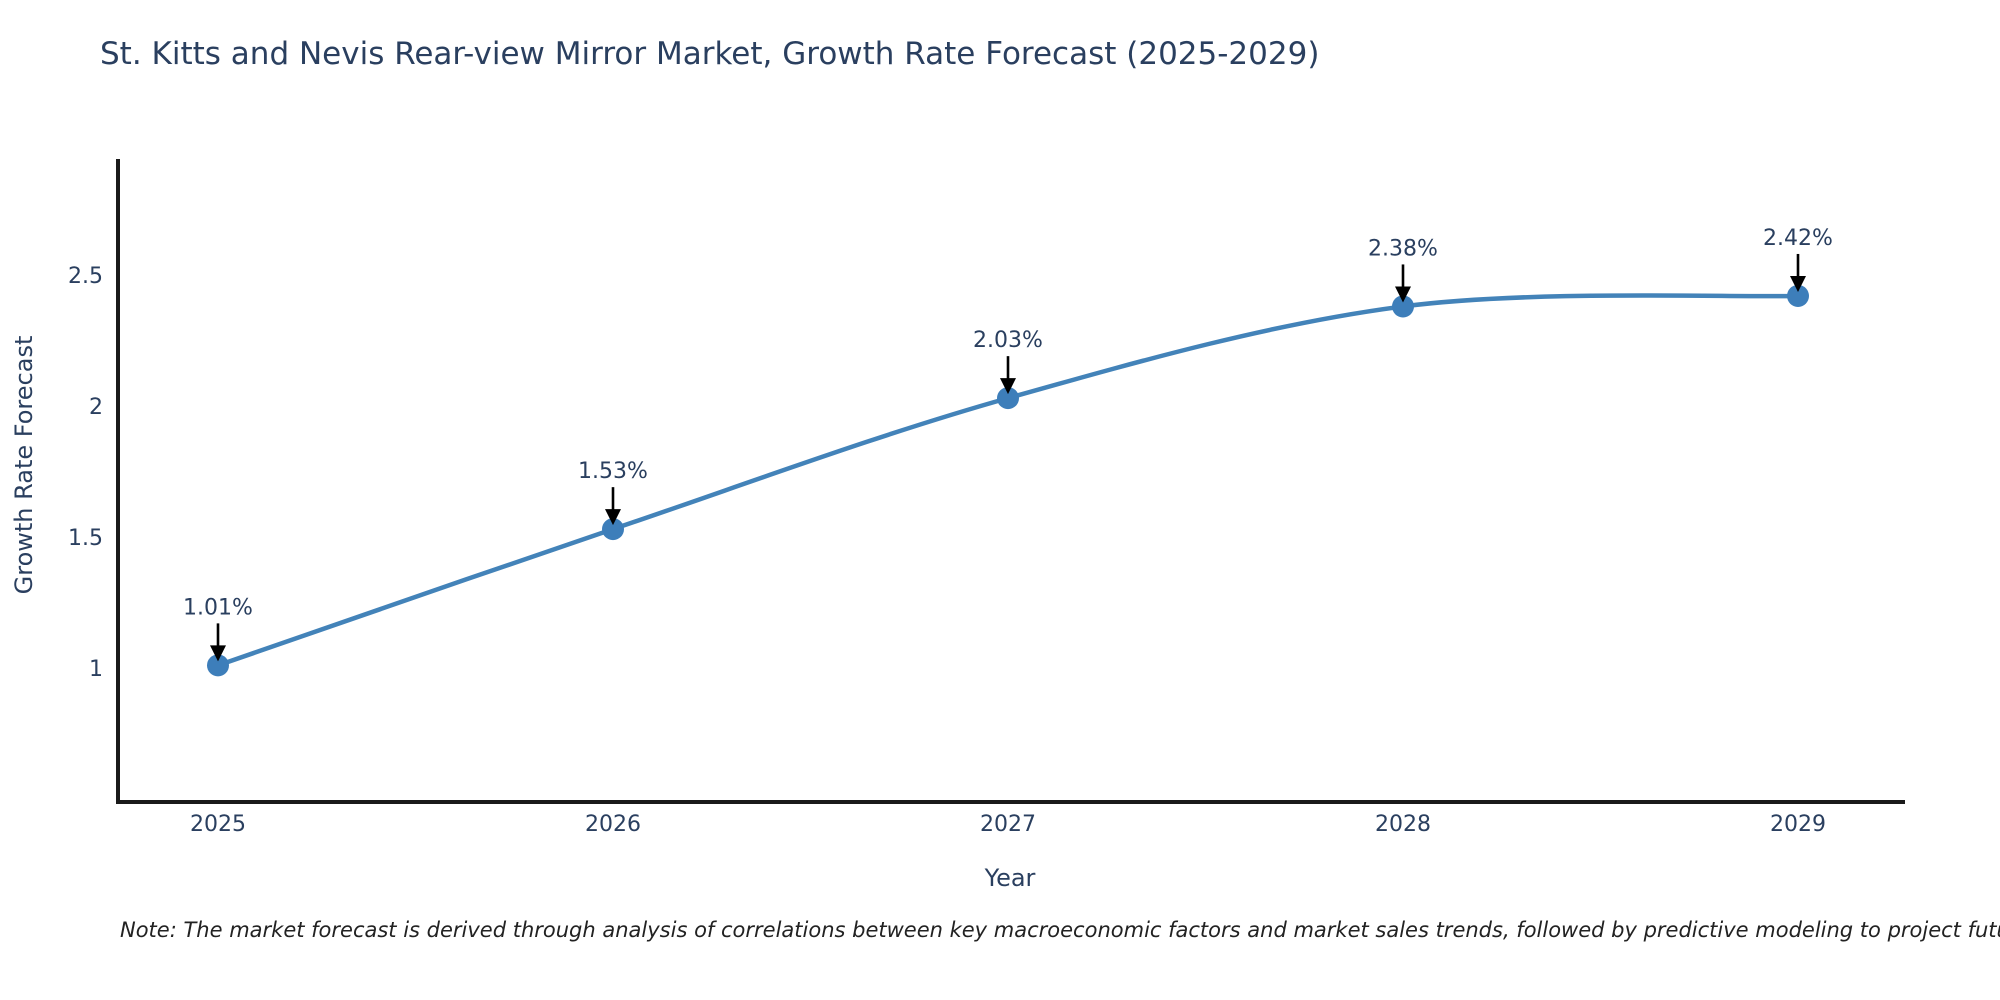  Describe the element at coordinates (1008, 340) in the screenshot. I see `point-label: 2.03%` at that location.